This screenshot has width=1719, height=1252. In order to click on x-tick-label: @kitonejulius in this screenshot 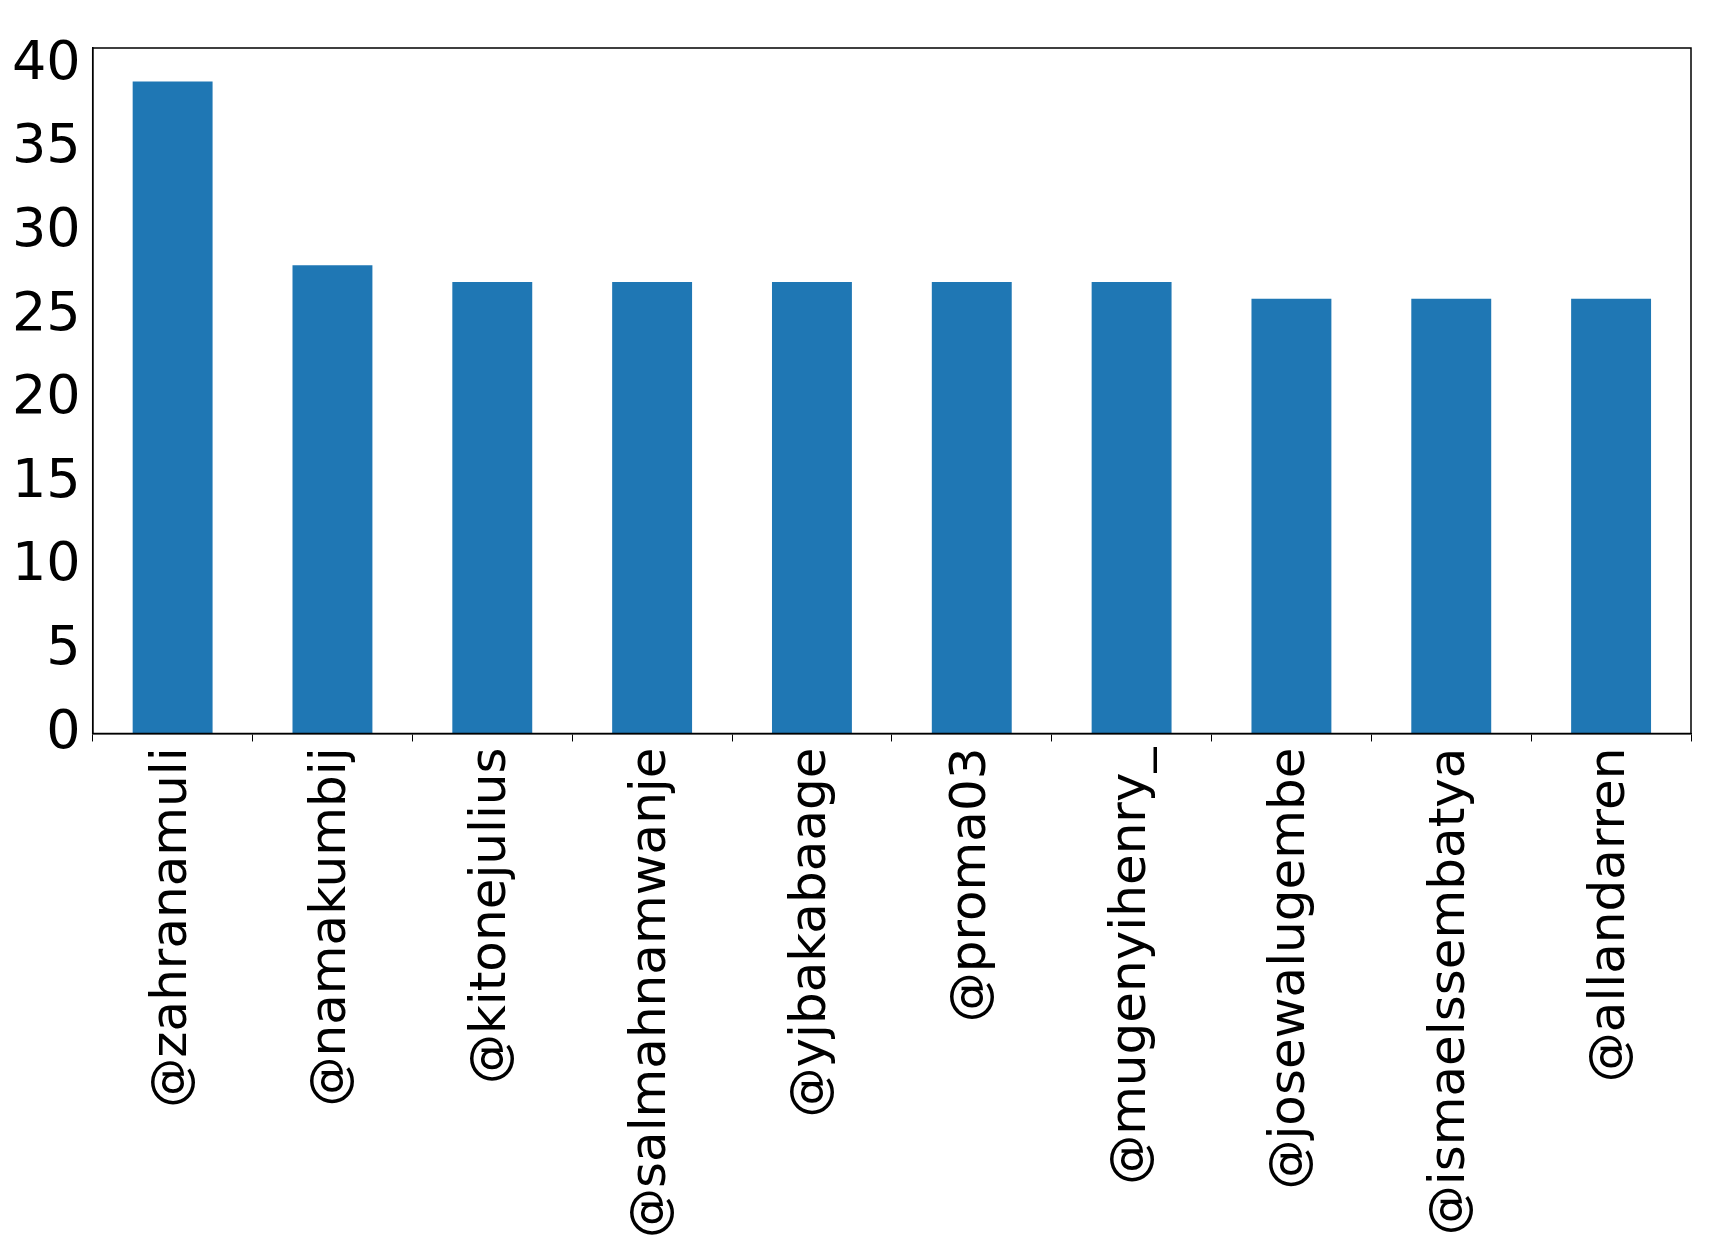, I will do `click(488, 916)`.